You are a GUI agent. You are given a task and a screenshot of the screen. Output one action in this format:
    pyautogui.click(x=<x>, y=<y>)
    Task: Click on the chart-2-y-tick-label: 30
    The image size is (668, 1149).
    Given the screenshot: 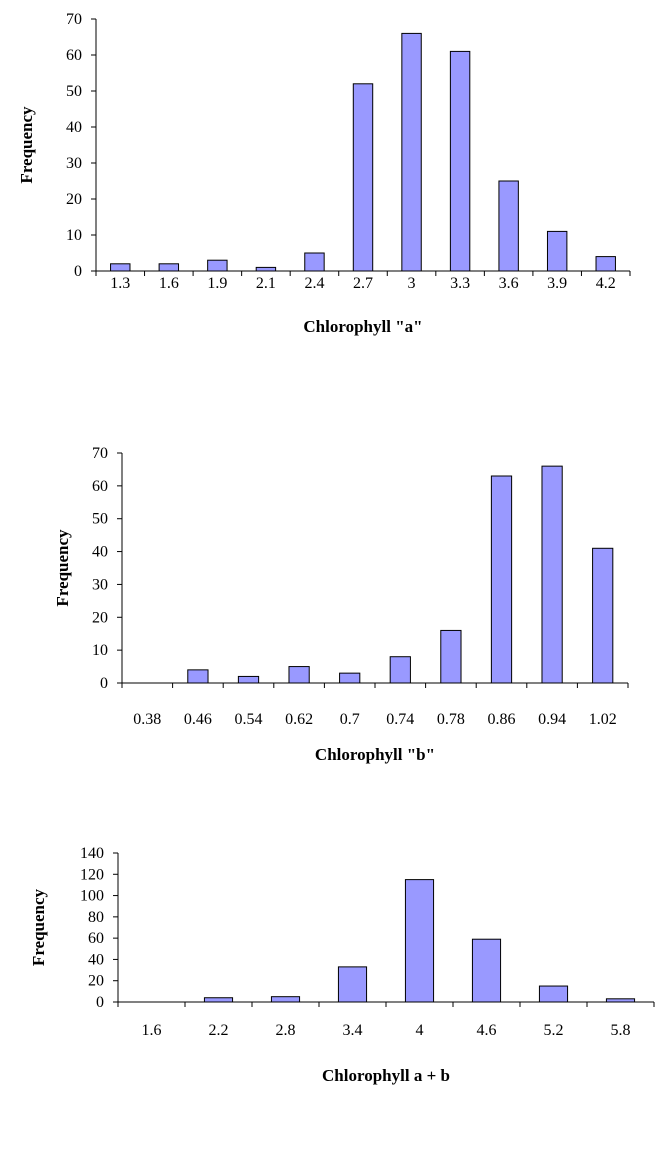 What is the action you would take?
    pyautogui.click(x=100, y=584)
    